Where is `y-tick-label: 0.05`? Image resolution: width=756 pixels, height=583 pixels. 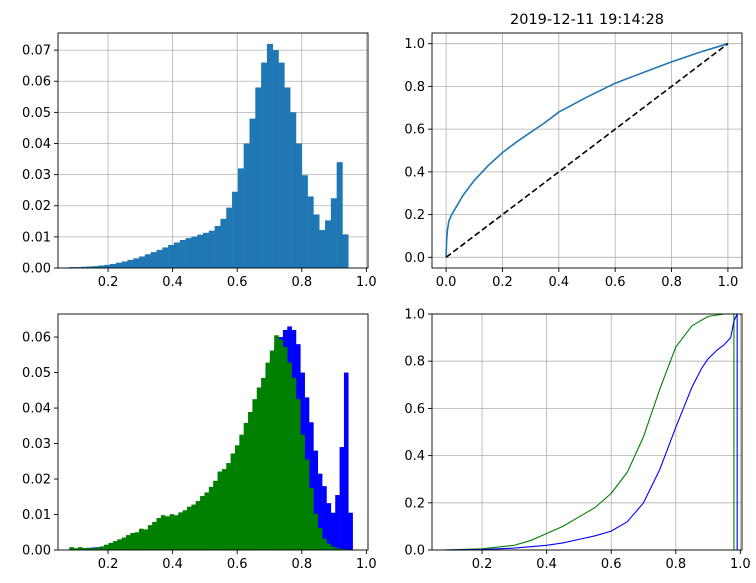
y-tick-label: 0.05 is located at coordinates (36, 373).